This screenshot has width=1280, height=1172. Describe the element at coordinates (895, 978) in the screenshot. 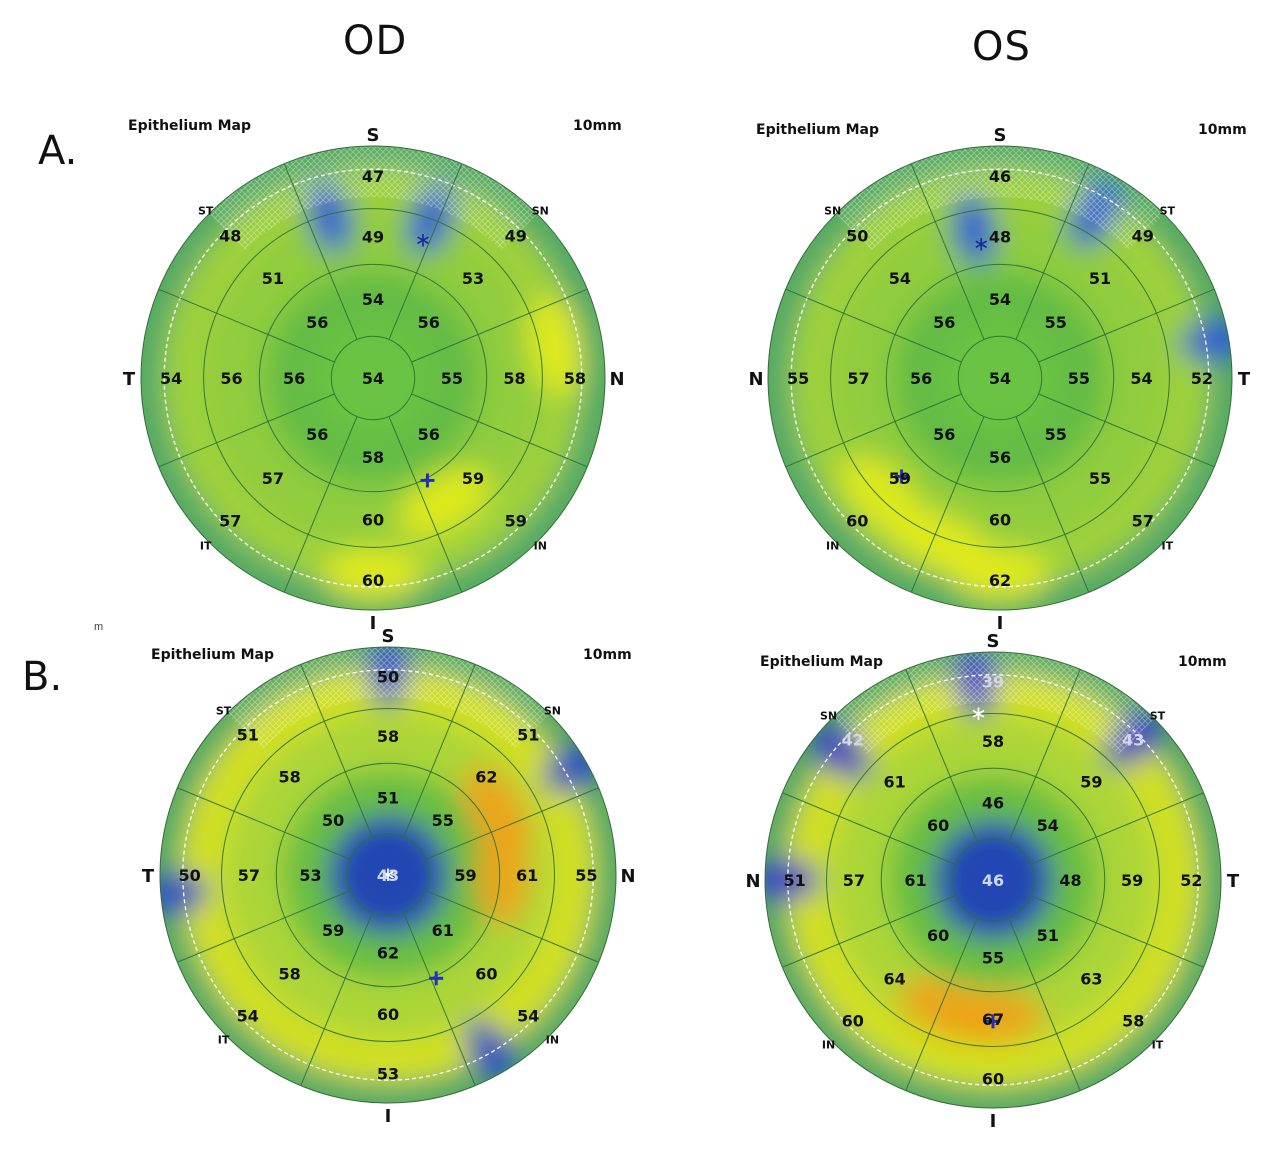

I see `sector-value: 64` at that location.